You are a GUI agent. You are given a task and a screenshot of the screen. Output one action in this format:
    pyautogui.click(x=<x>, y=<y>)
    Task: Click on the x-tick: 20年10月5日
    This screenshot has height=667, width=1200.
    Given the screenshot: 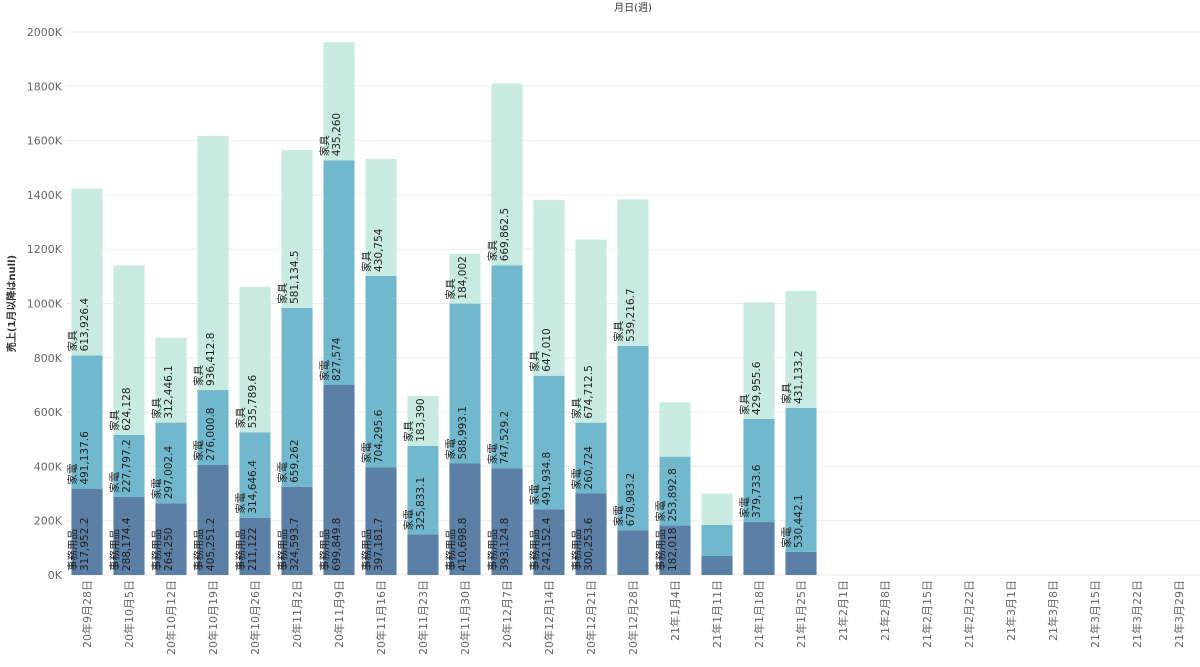 What is the action you would take?
    pyautogui.click(x=129, y=614)
    